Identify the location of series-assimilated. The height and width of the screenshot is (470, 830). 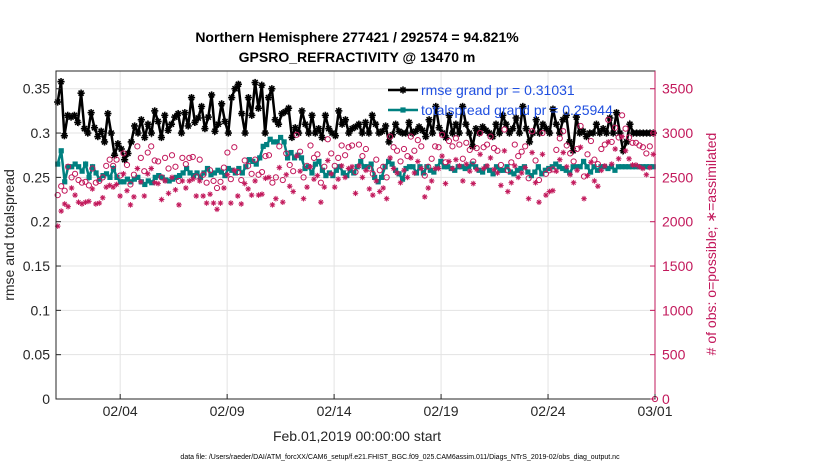
(355, 181).